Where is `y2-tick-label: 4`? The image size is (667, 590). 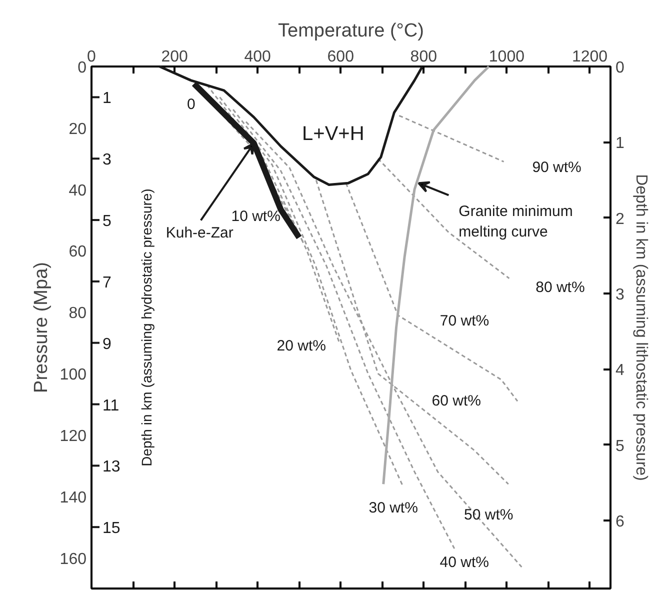
y2-tick-label: 4 is located at coordinates (620, 371).